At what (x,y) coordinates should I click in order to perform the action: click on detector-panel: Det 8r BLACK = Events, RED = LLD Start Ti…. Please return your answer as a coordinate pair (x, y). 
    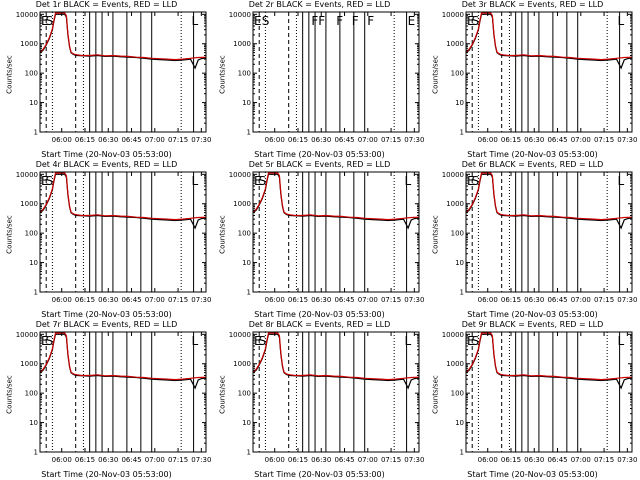
    Looking at the image, I should click on (319, 400).